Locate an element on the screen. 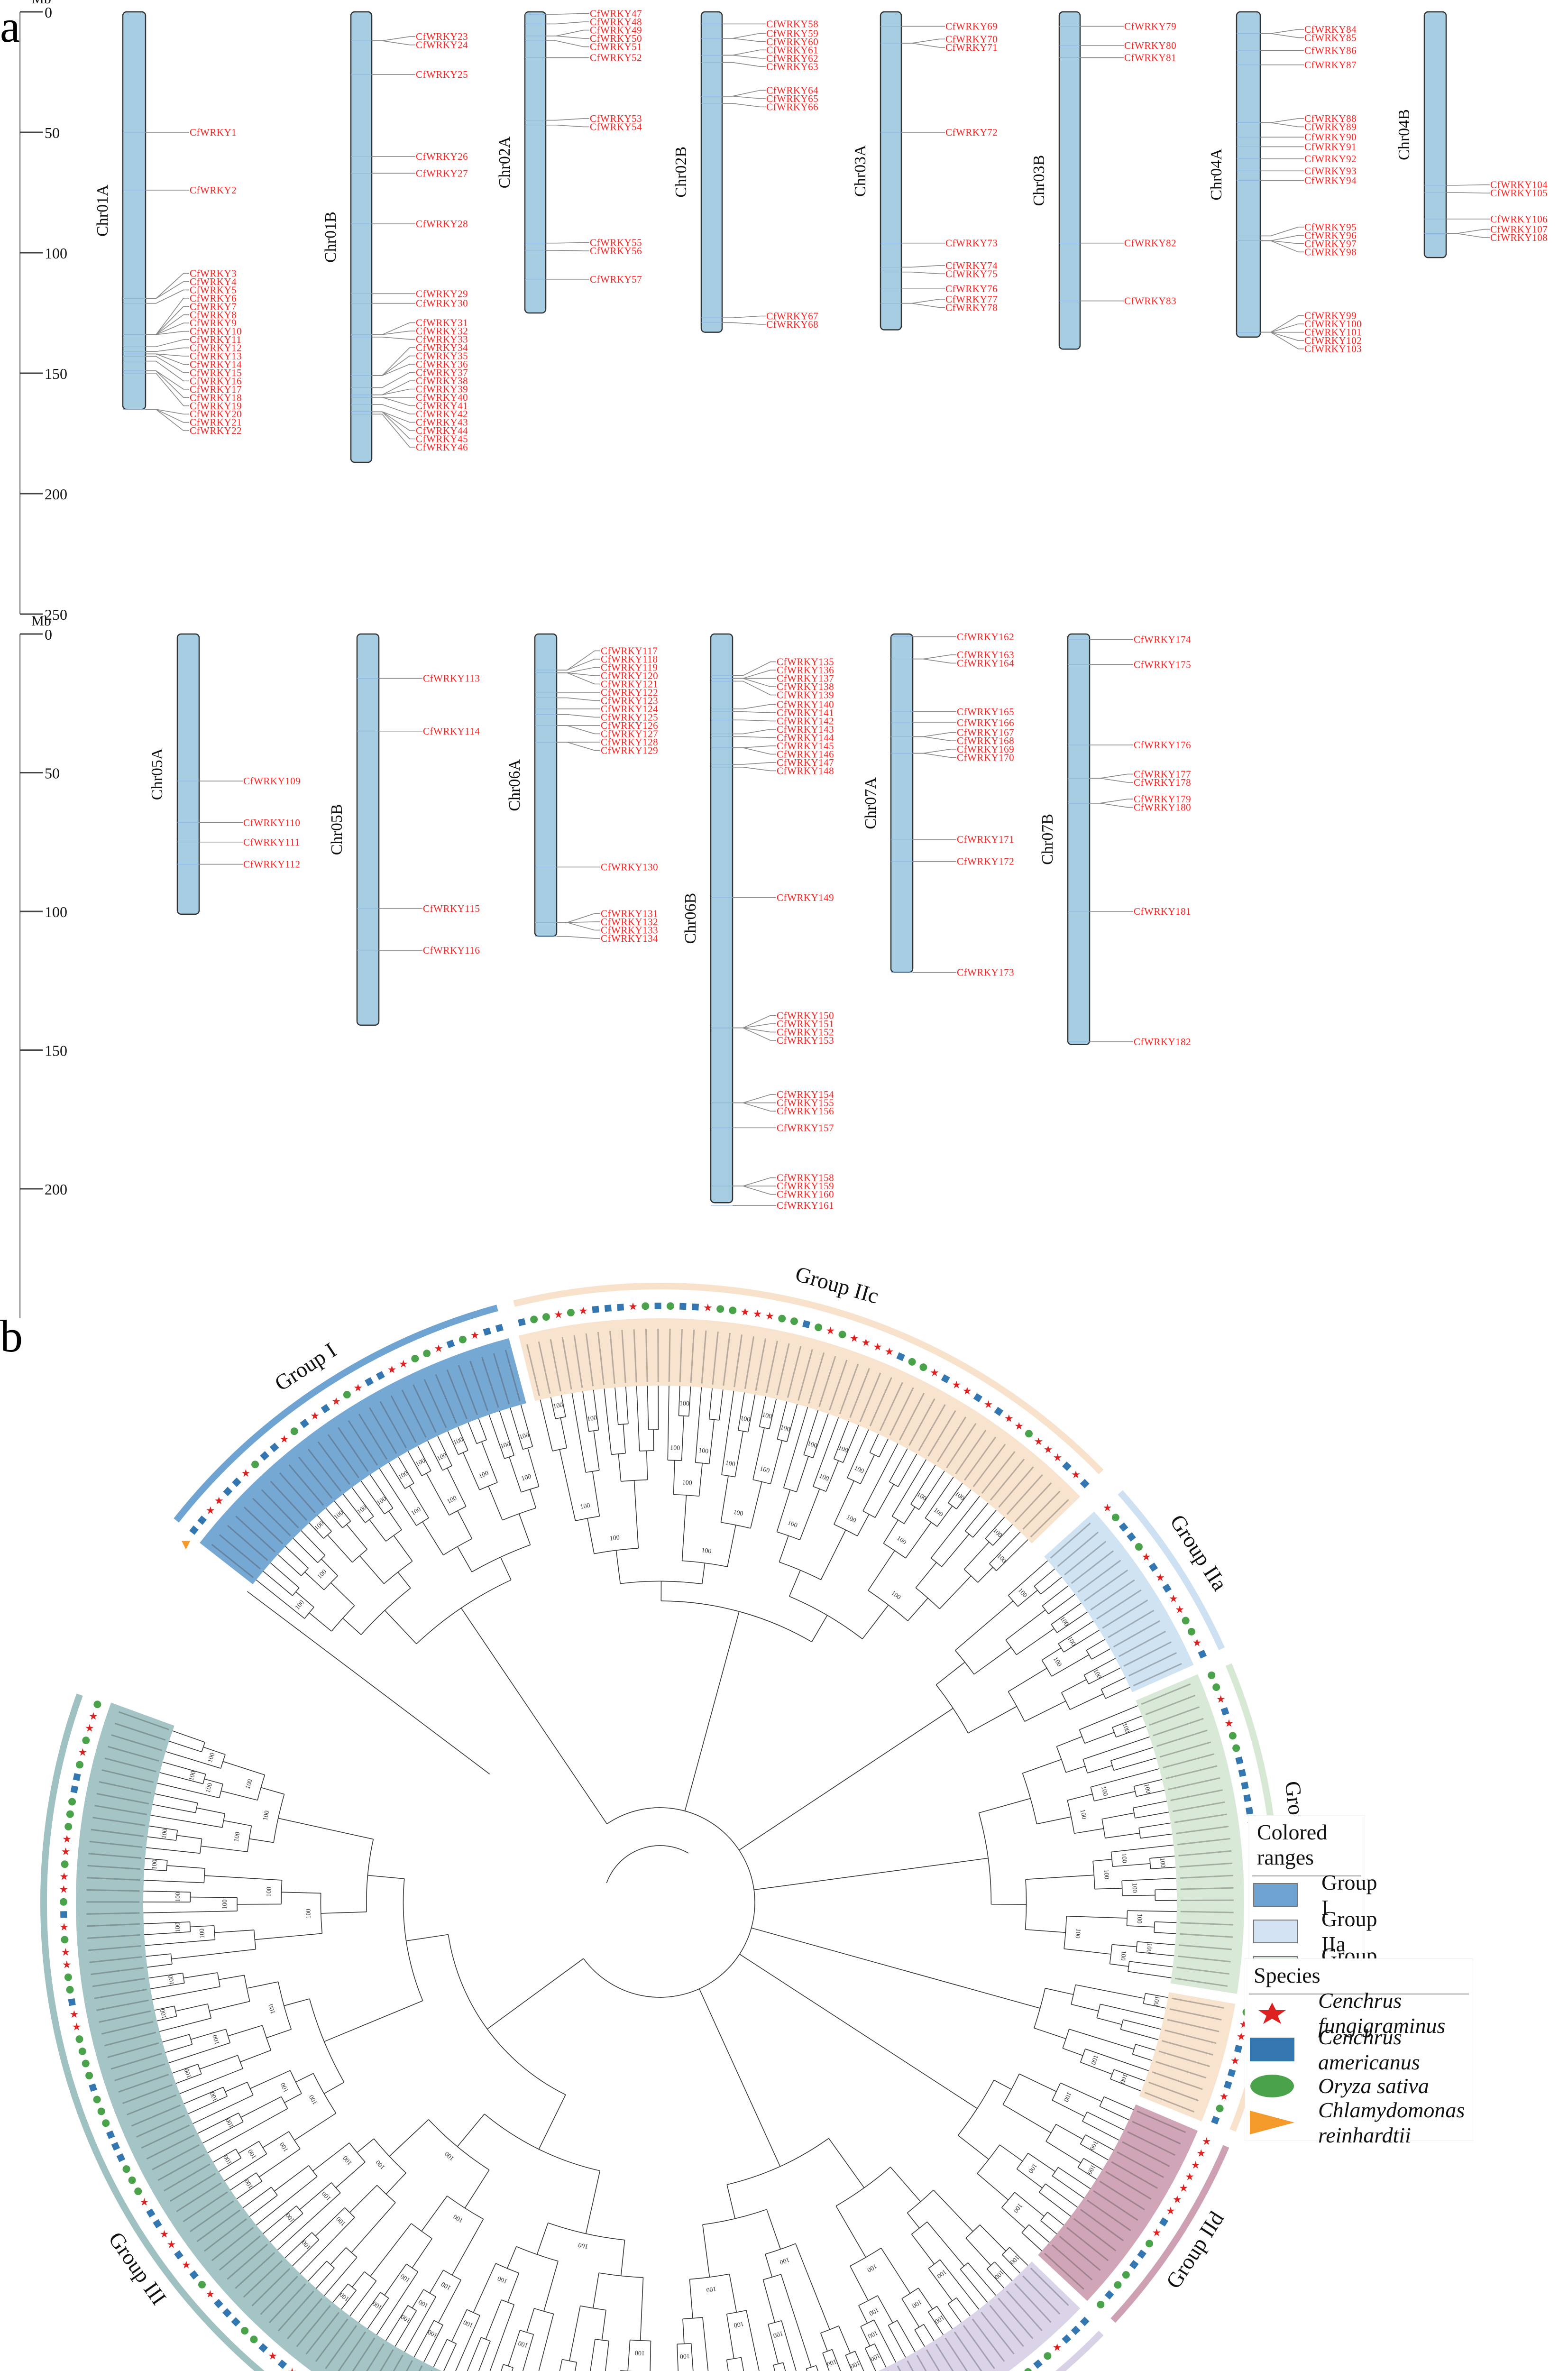 The height and width of the screenshot is (2371, 1568). leaf-label is located at coordinates (669, 1355).